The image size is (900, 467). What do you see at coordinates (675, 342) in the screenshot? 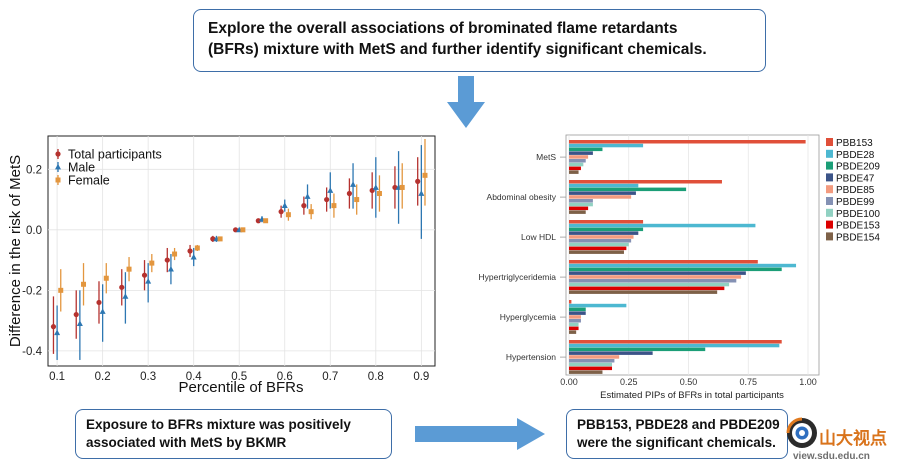
I see `pbb153-bar-hypertension` at bounding box center [675, 342].